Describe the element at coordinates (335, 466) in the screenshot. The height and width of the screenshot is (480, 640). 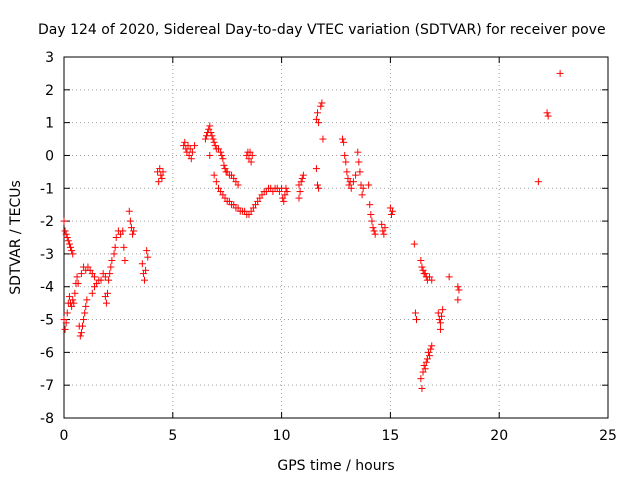
I see `x-axis-label: GPS time / hours` at that location.